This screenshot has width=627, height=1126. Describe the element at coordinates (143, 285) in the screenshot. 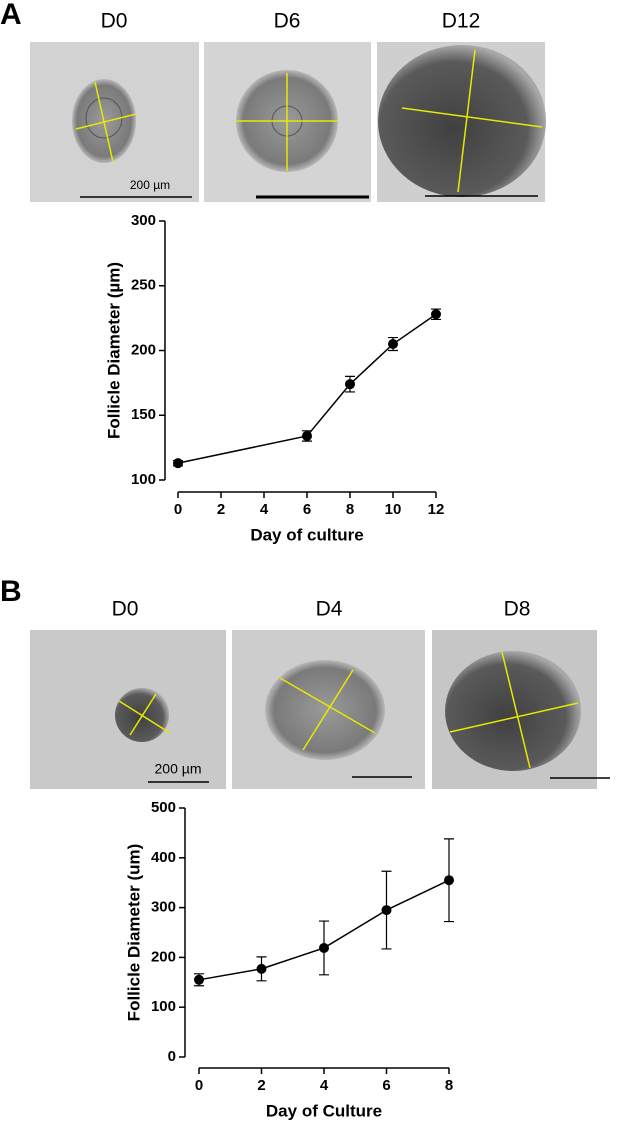

I see `y-tick-label: 250` at that location.